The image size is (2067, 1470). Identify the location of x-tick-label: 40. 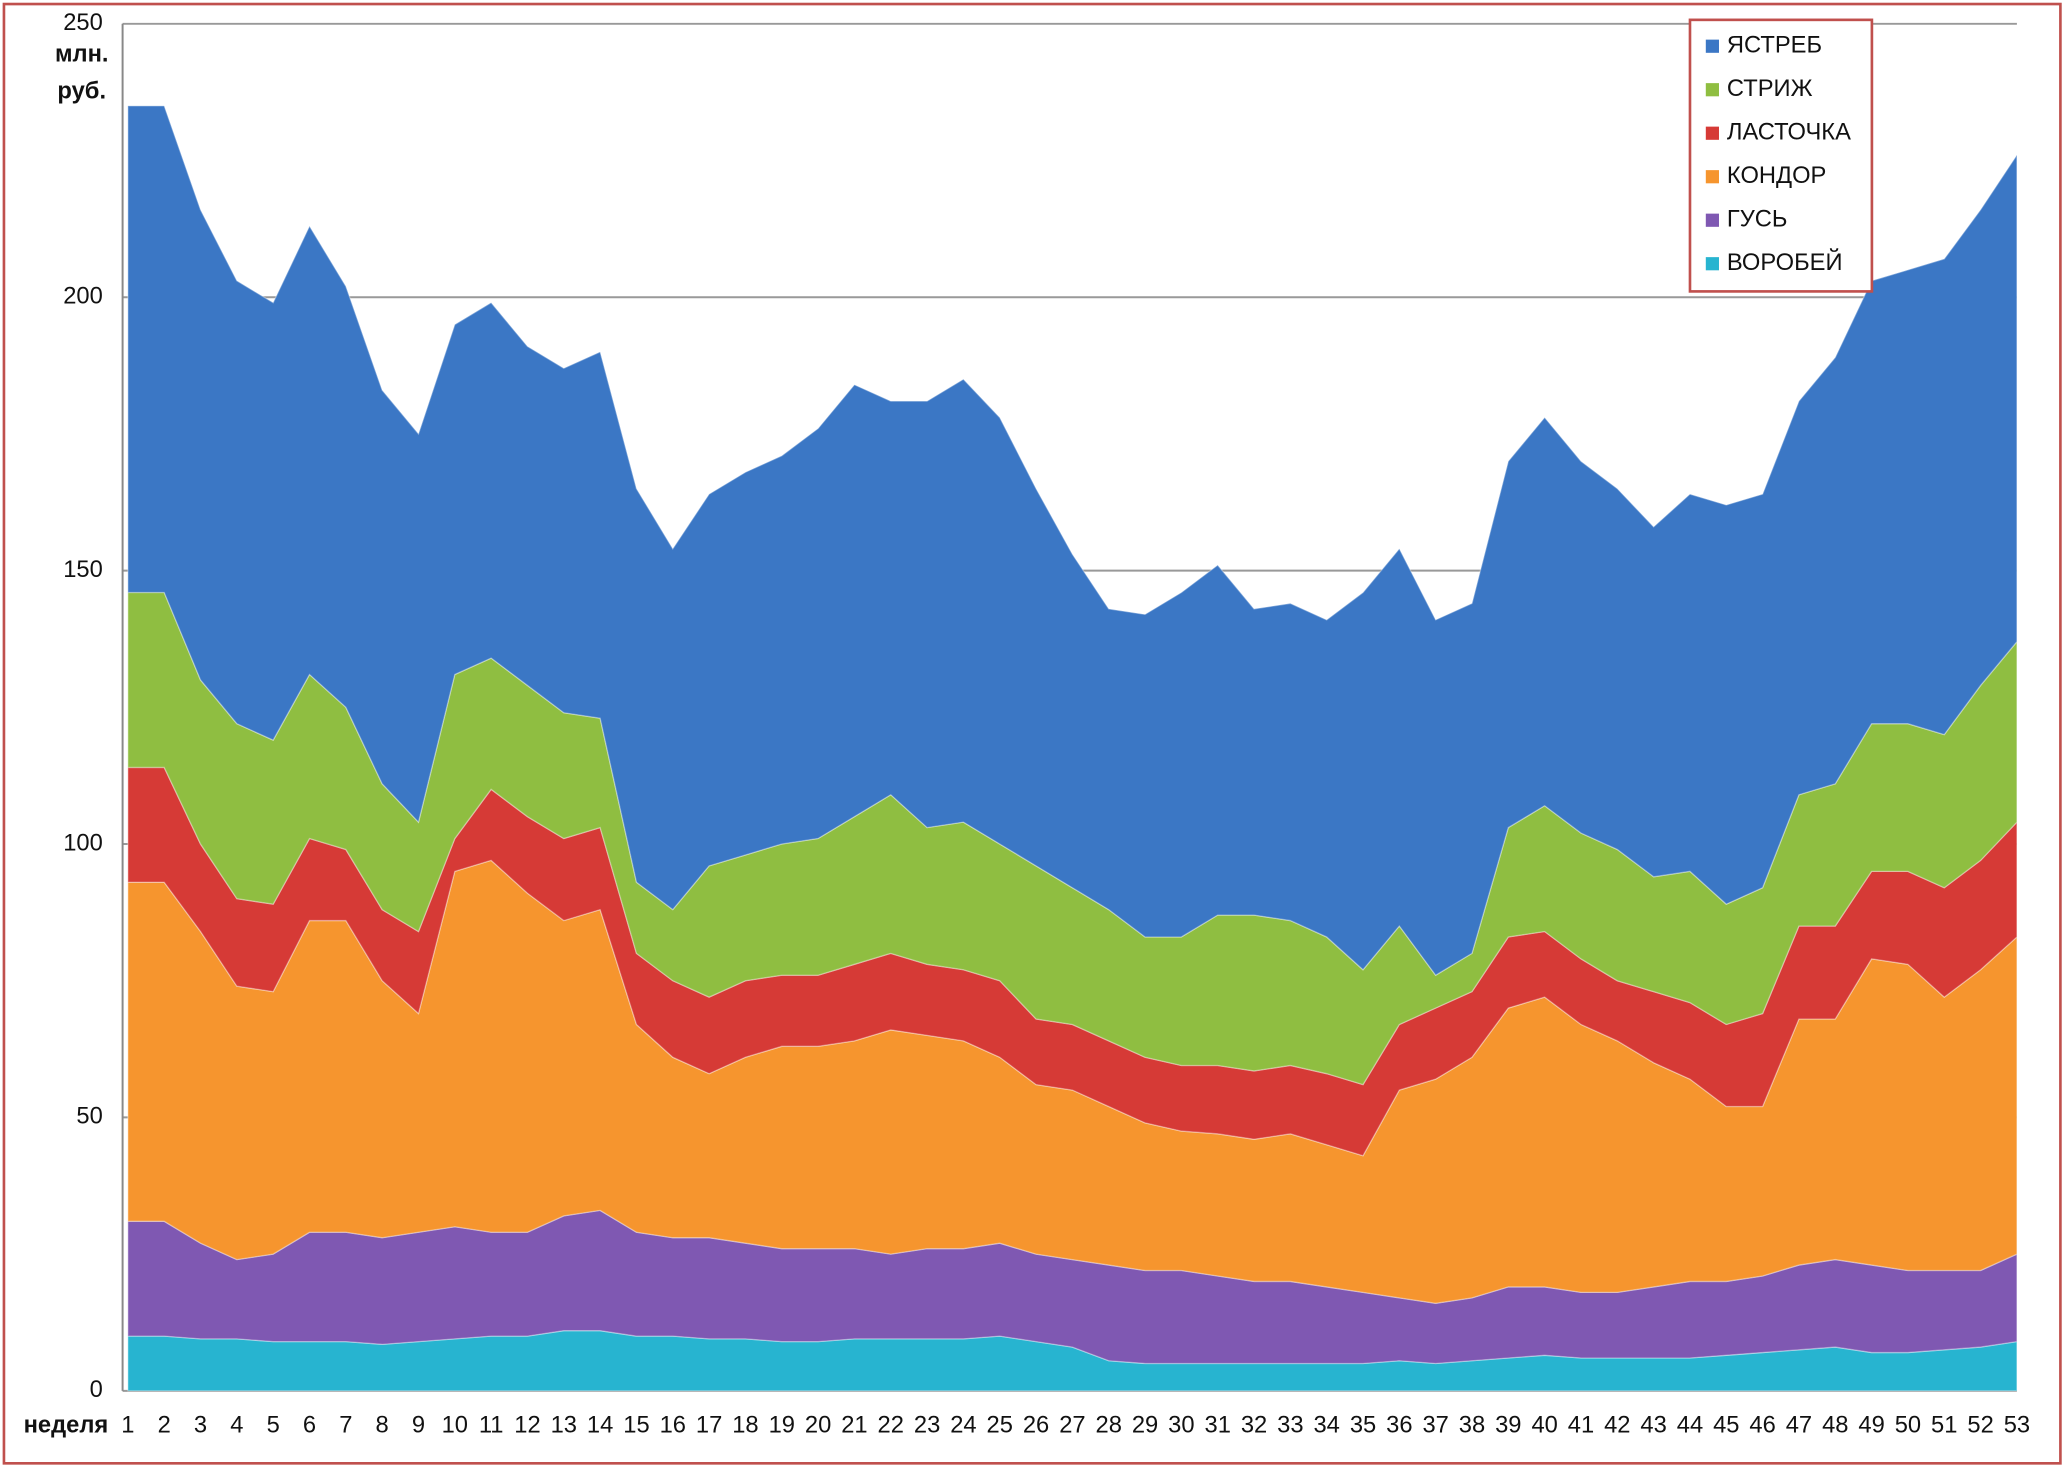
(1544, 1426).